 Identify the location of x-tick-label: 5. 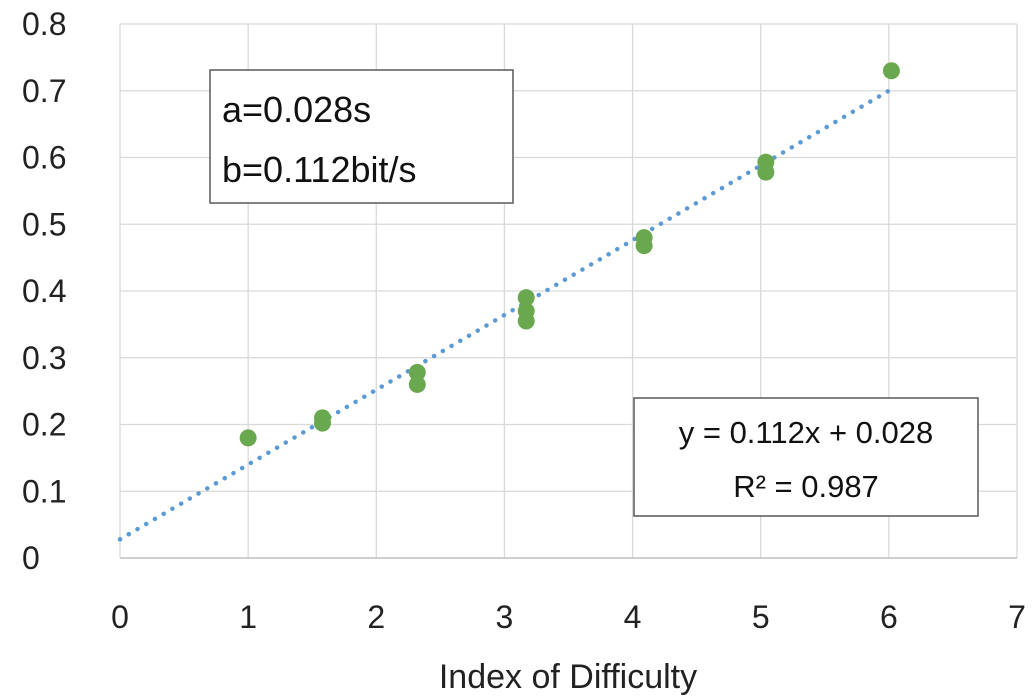
(761, 617).